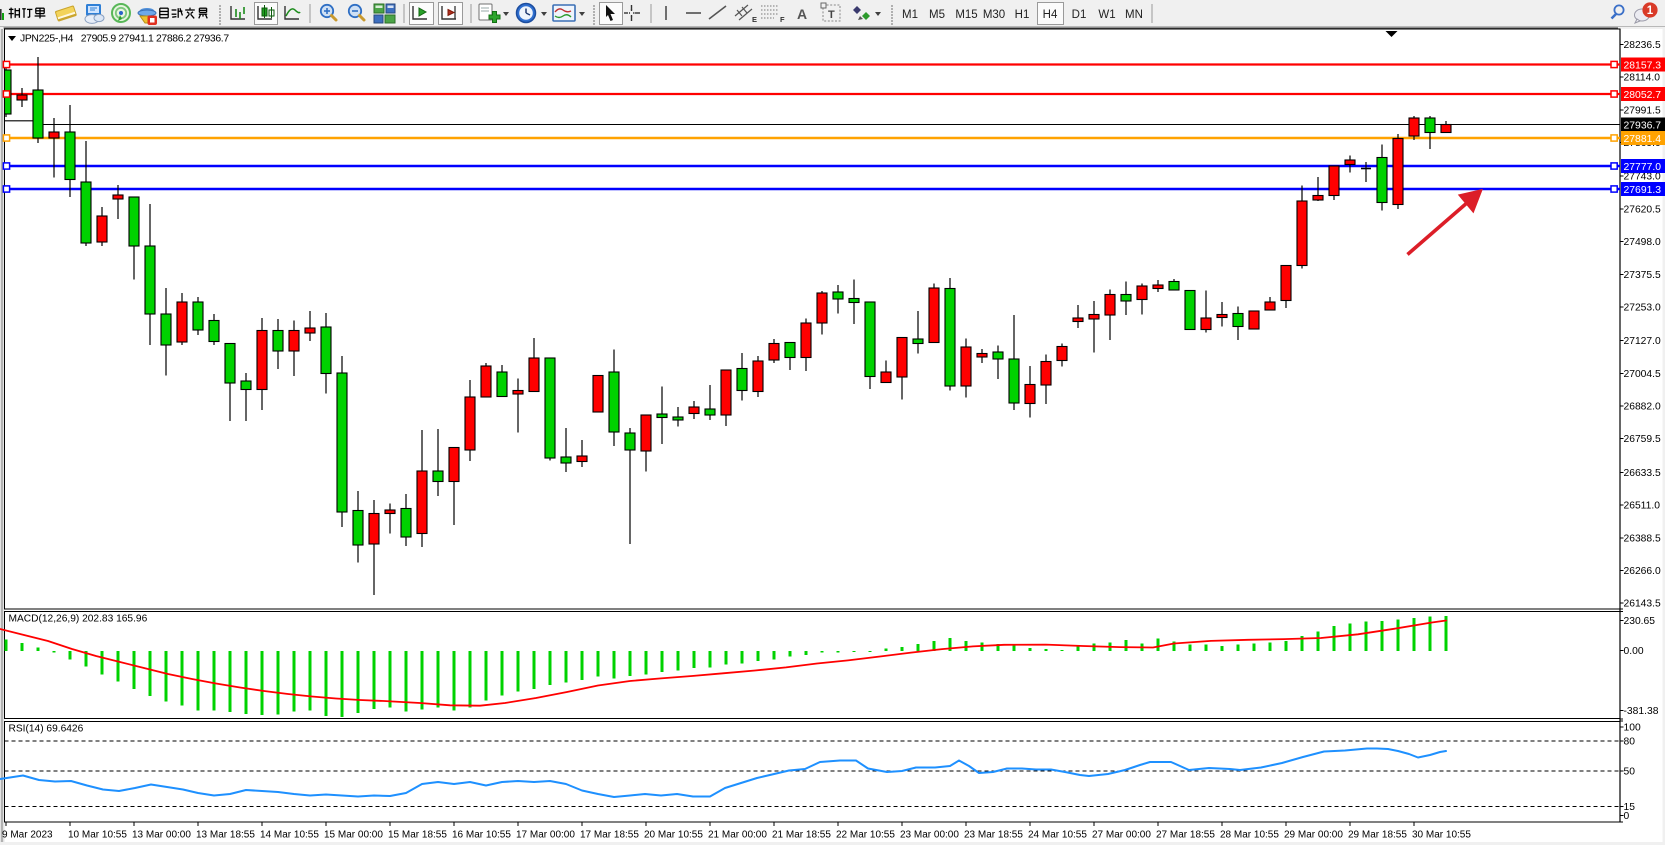 The width and height of the screenshot is (1665, 845). I want to click on svg-text: 24 Mar 10:55, so click(1057, 835).